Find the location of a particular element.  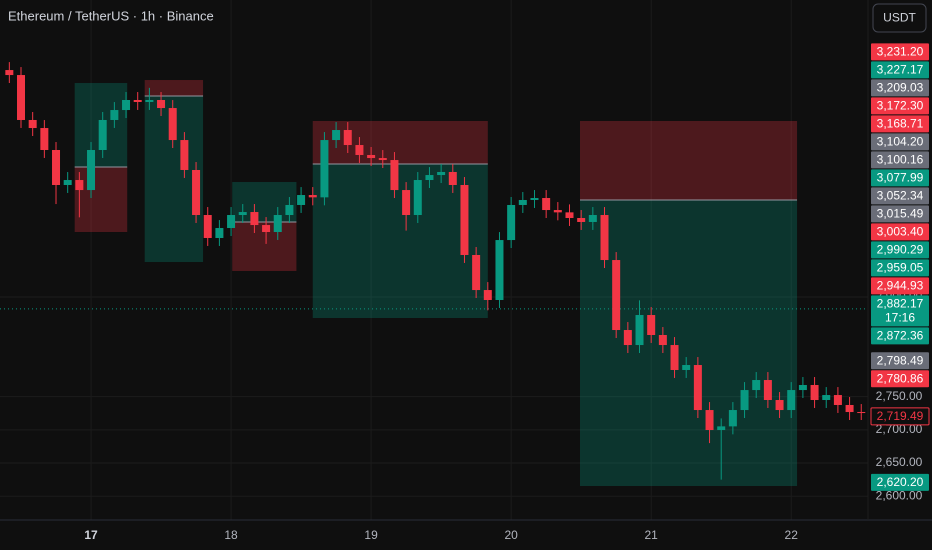

currency-label: USDT is located at coordinates (899, 18).